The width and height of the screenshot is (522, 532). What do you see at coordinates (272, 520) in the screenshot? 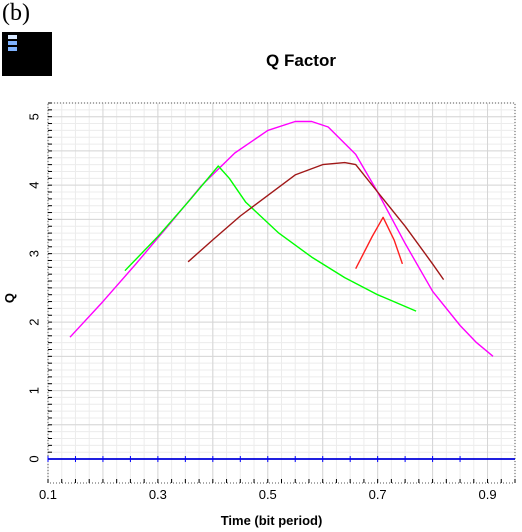
I see `x-axis-title: Time (bit period)` at bounding box center [272, 520].